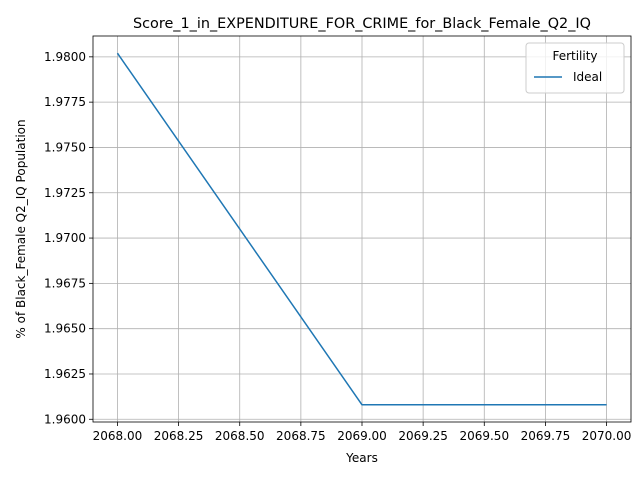 Image resolution: width=640 pixels, height=480 pixels. I want to click on legend-entry-ideal: Ideal, so click(587, 77).